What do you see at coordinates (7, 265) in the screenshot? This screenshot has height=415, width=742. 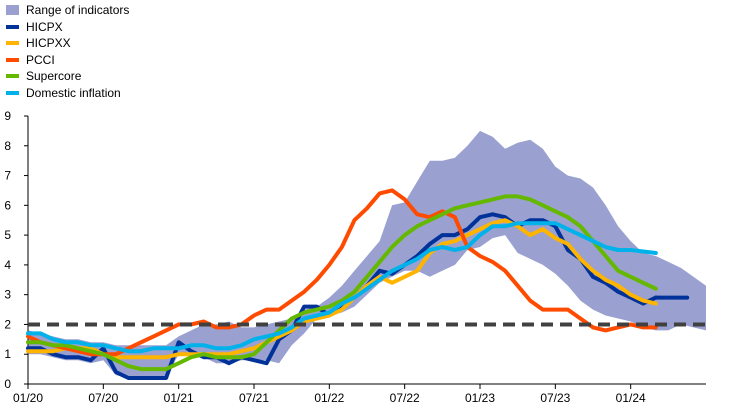 I see `y-tick-label: 4` at bounding box center [7, 265].